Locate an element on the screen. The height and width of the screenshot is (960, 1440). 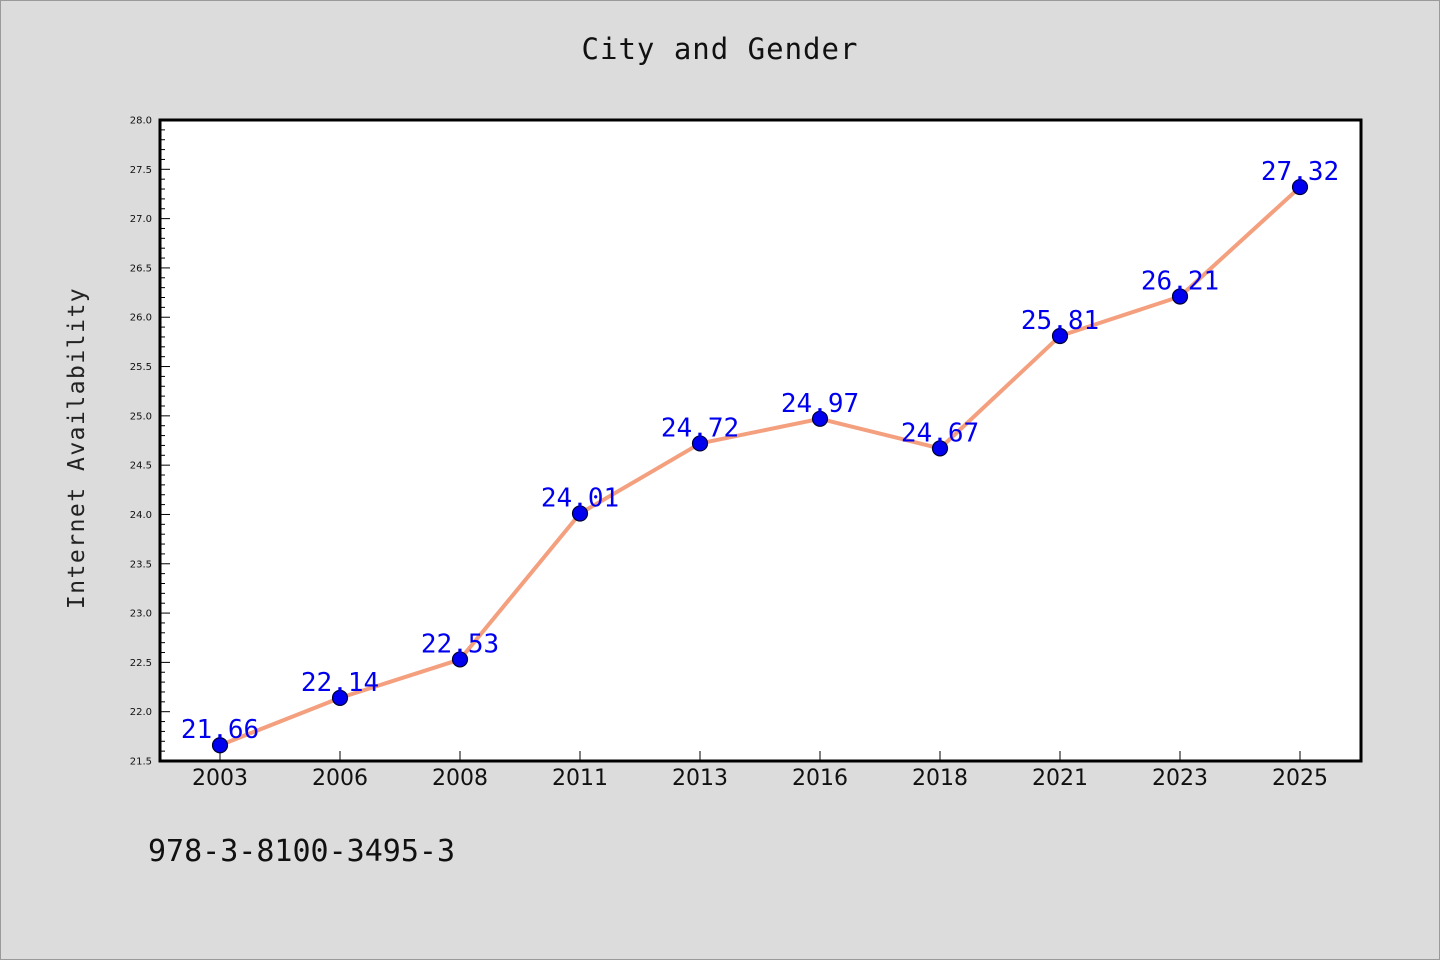
y-tick-label: 24.0 is located at coordinates (141, 515).